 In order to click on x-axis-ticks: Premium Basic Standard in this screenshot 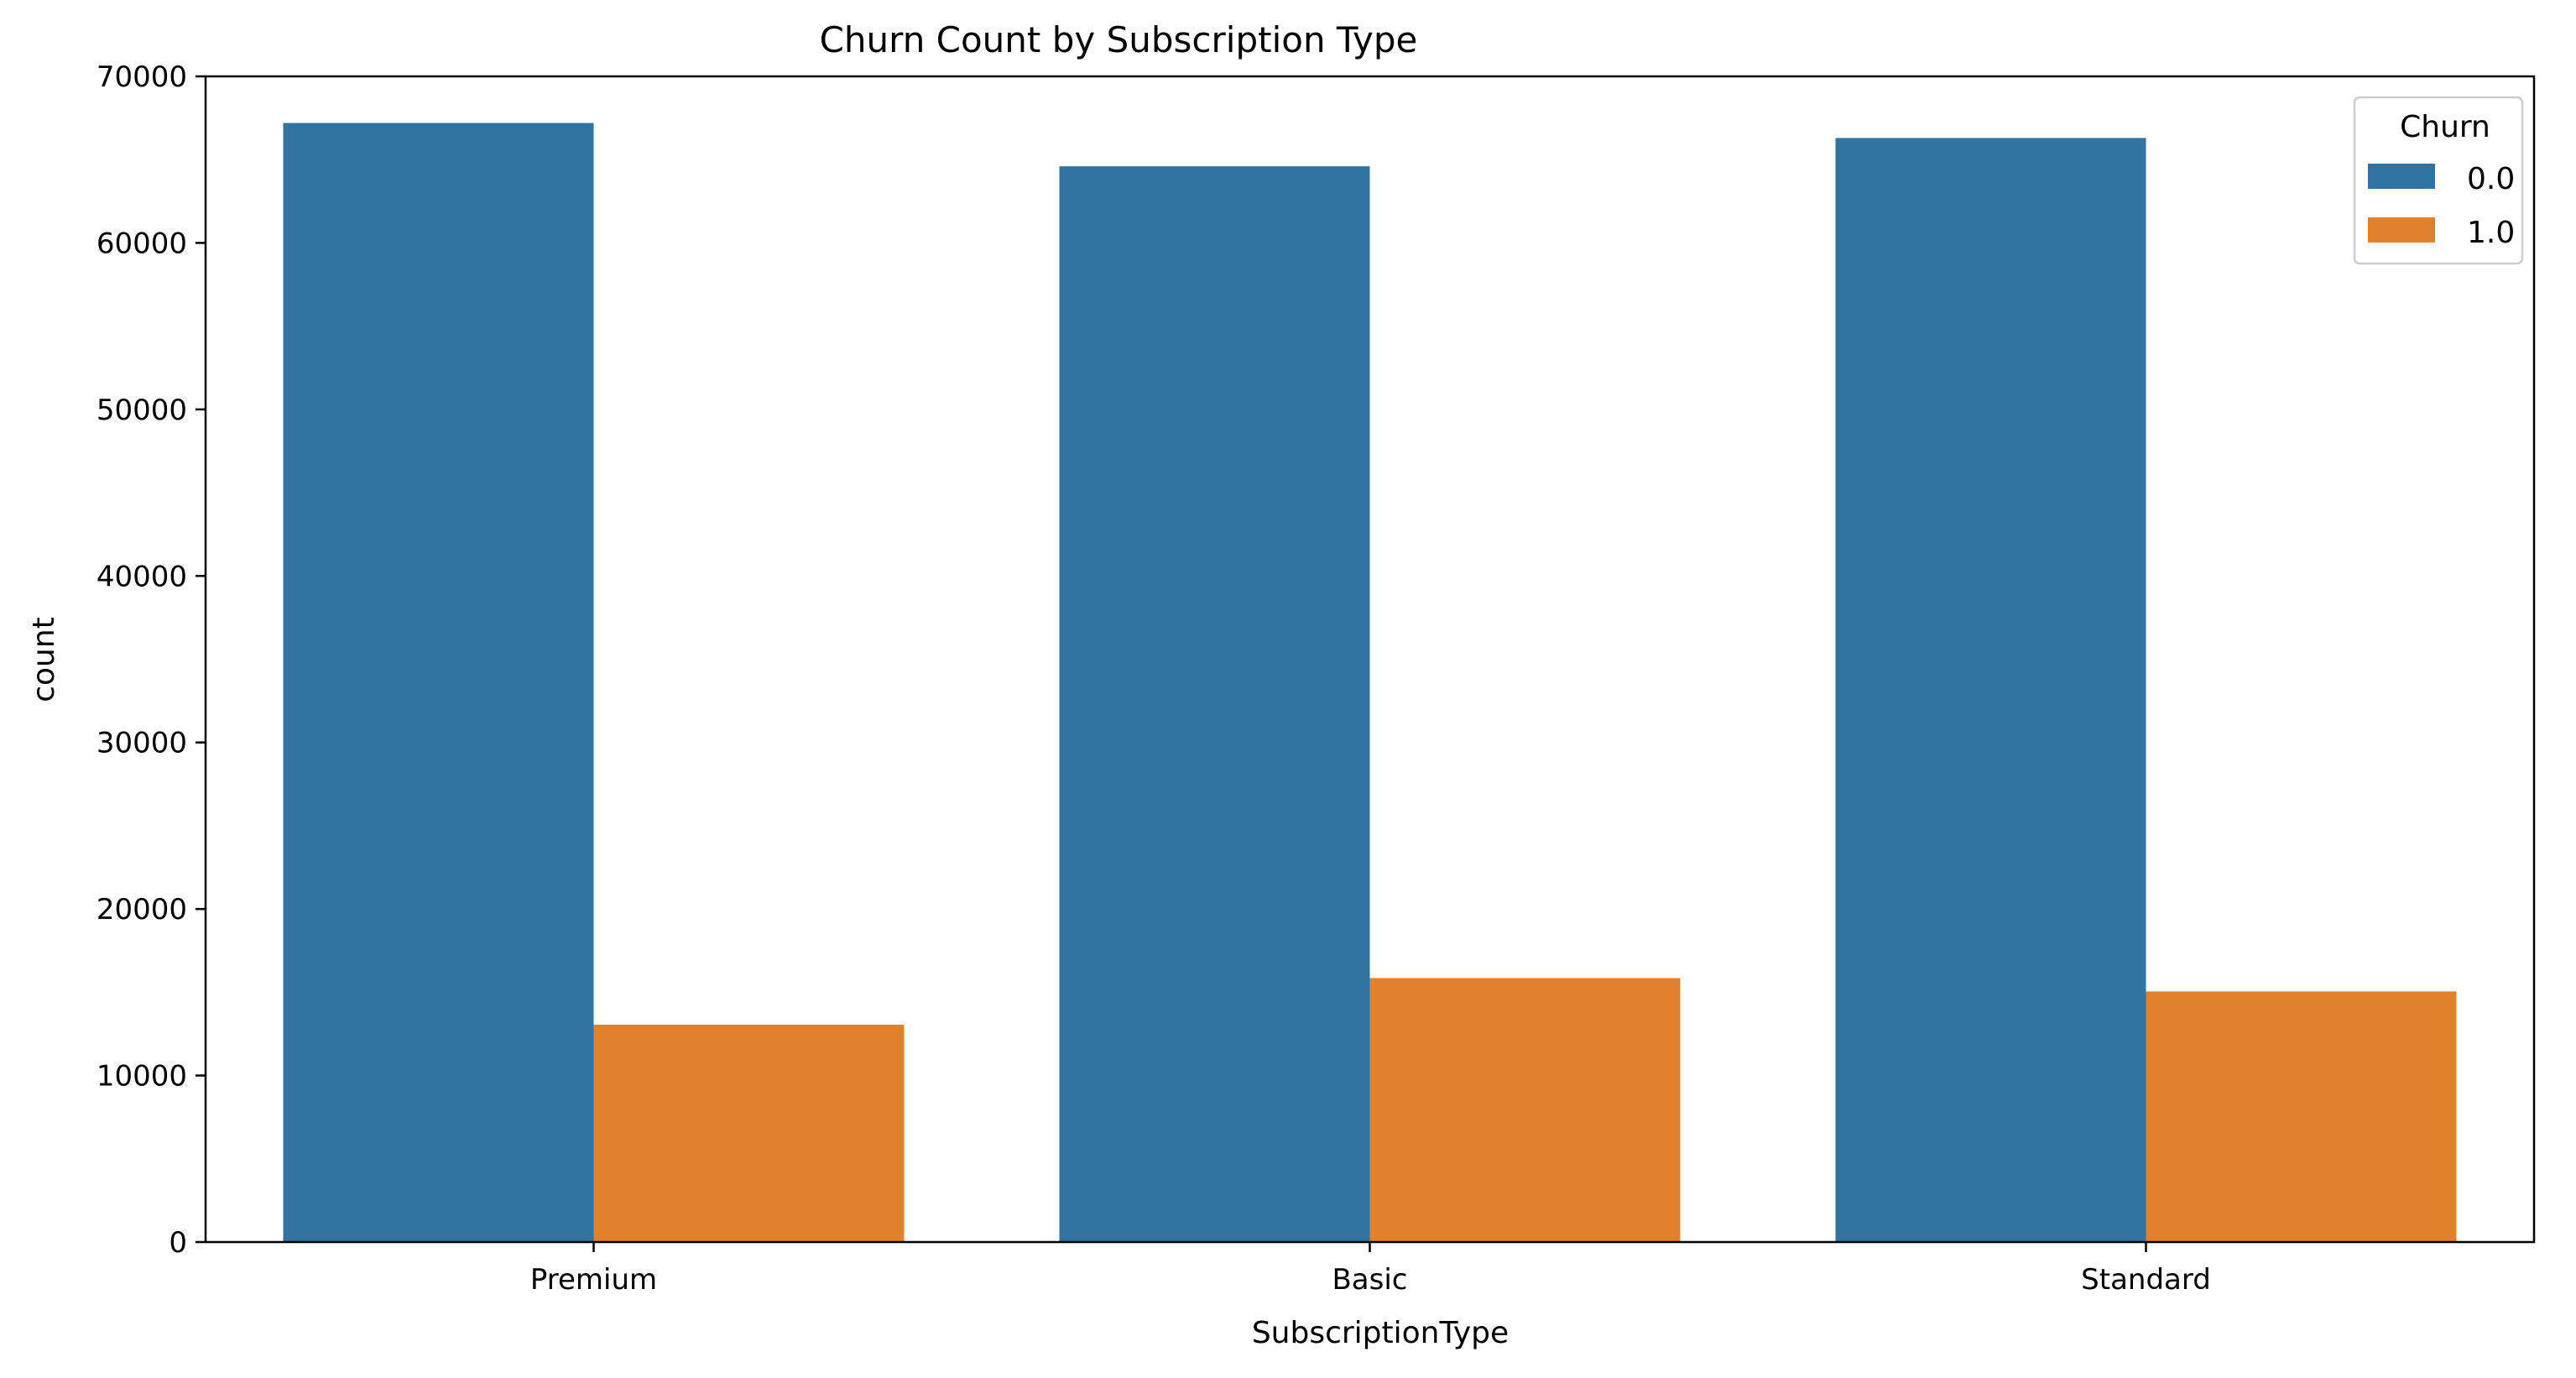, I will do `click(1370, 1269)`.